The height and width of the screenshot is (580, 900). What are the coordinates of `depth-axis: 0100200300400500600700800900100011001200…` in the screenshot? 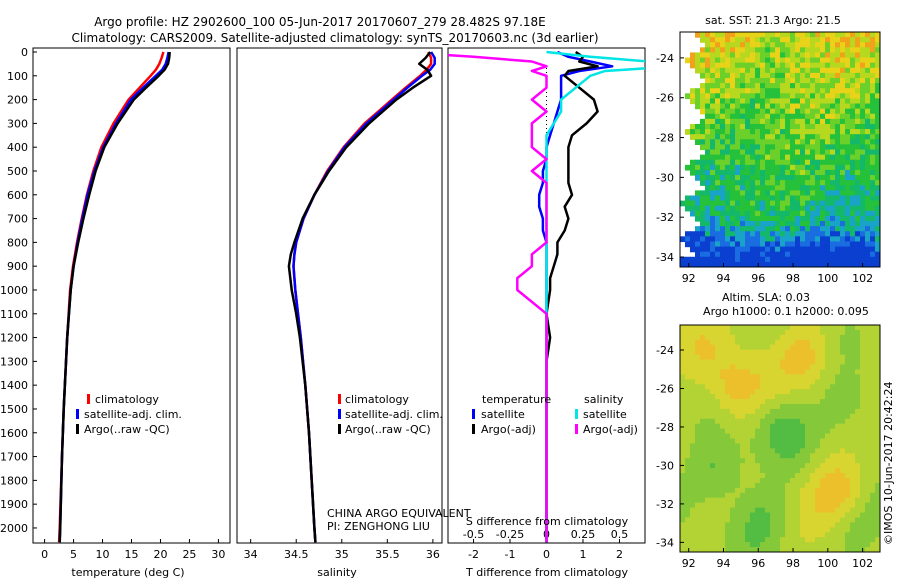 It's located at (18, 290).